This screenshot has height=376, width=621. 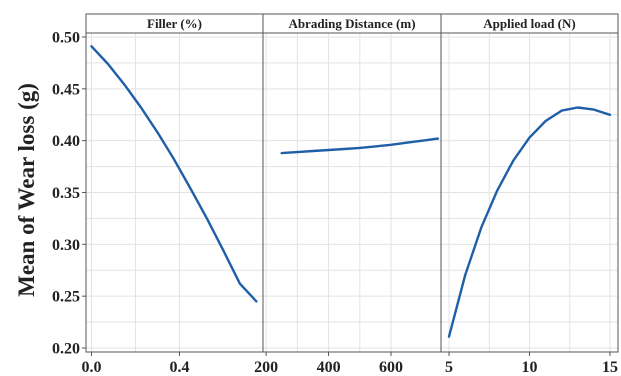 What do you see at coordinates (179, 367) in the screenshot?
I see `x-tick-label: 0.4` at bounding box center [179, 367].